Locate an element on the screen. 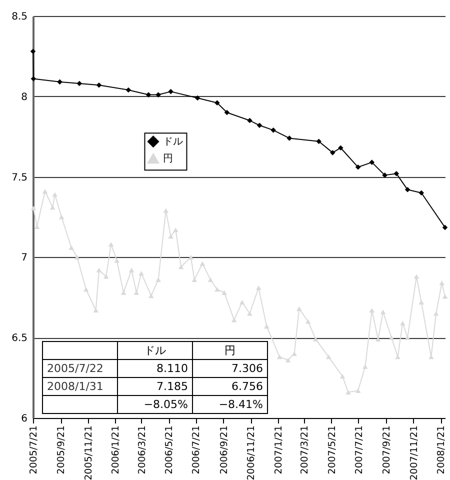 The width and height of the screenshot is (450, 480). annotation: −8.41% is located at coordinates (230, 405).